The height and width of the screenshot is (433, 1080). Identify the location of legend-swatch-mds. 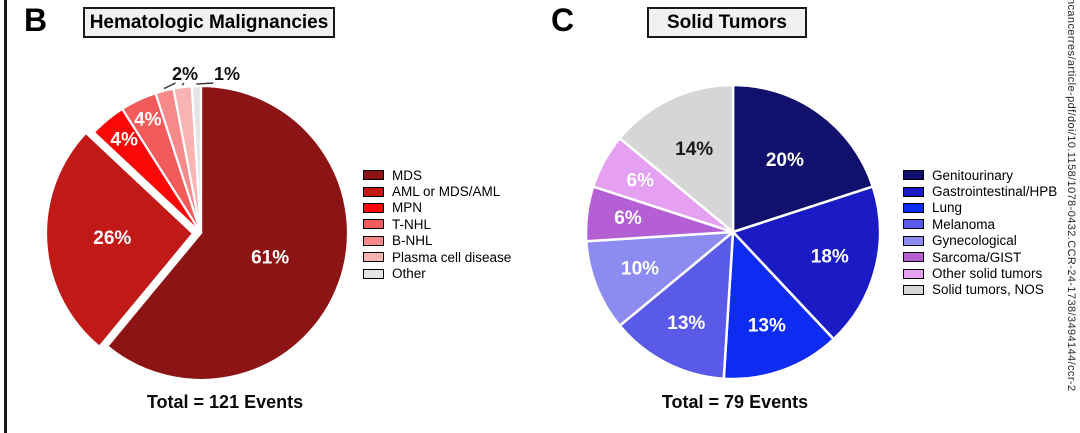
(373, 175).